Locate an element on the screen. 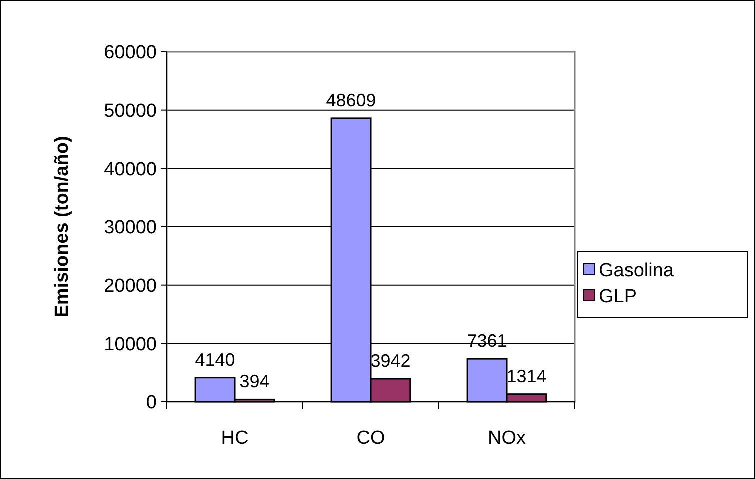 The height and width of the screenshot is (479, 755). y-tick-label: 0 is located at coordinates (151, 403).